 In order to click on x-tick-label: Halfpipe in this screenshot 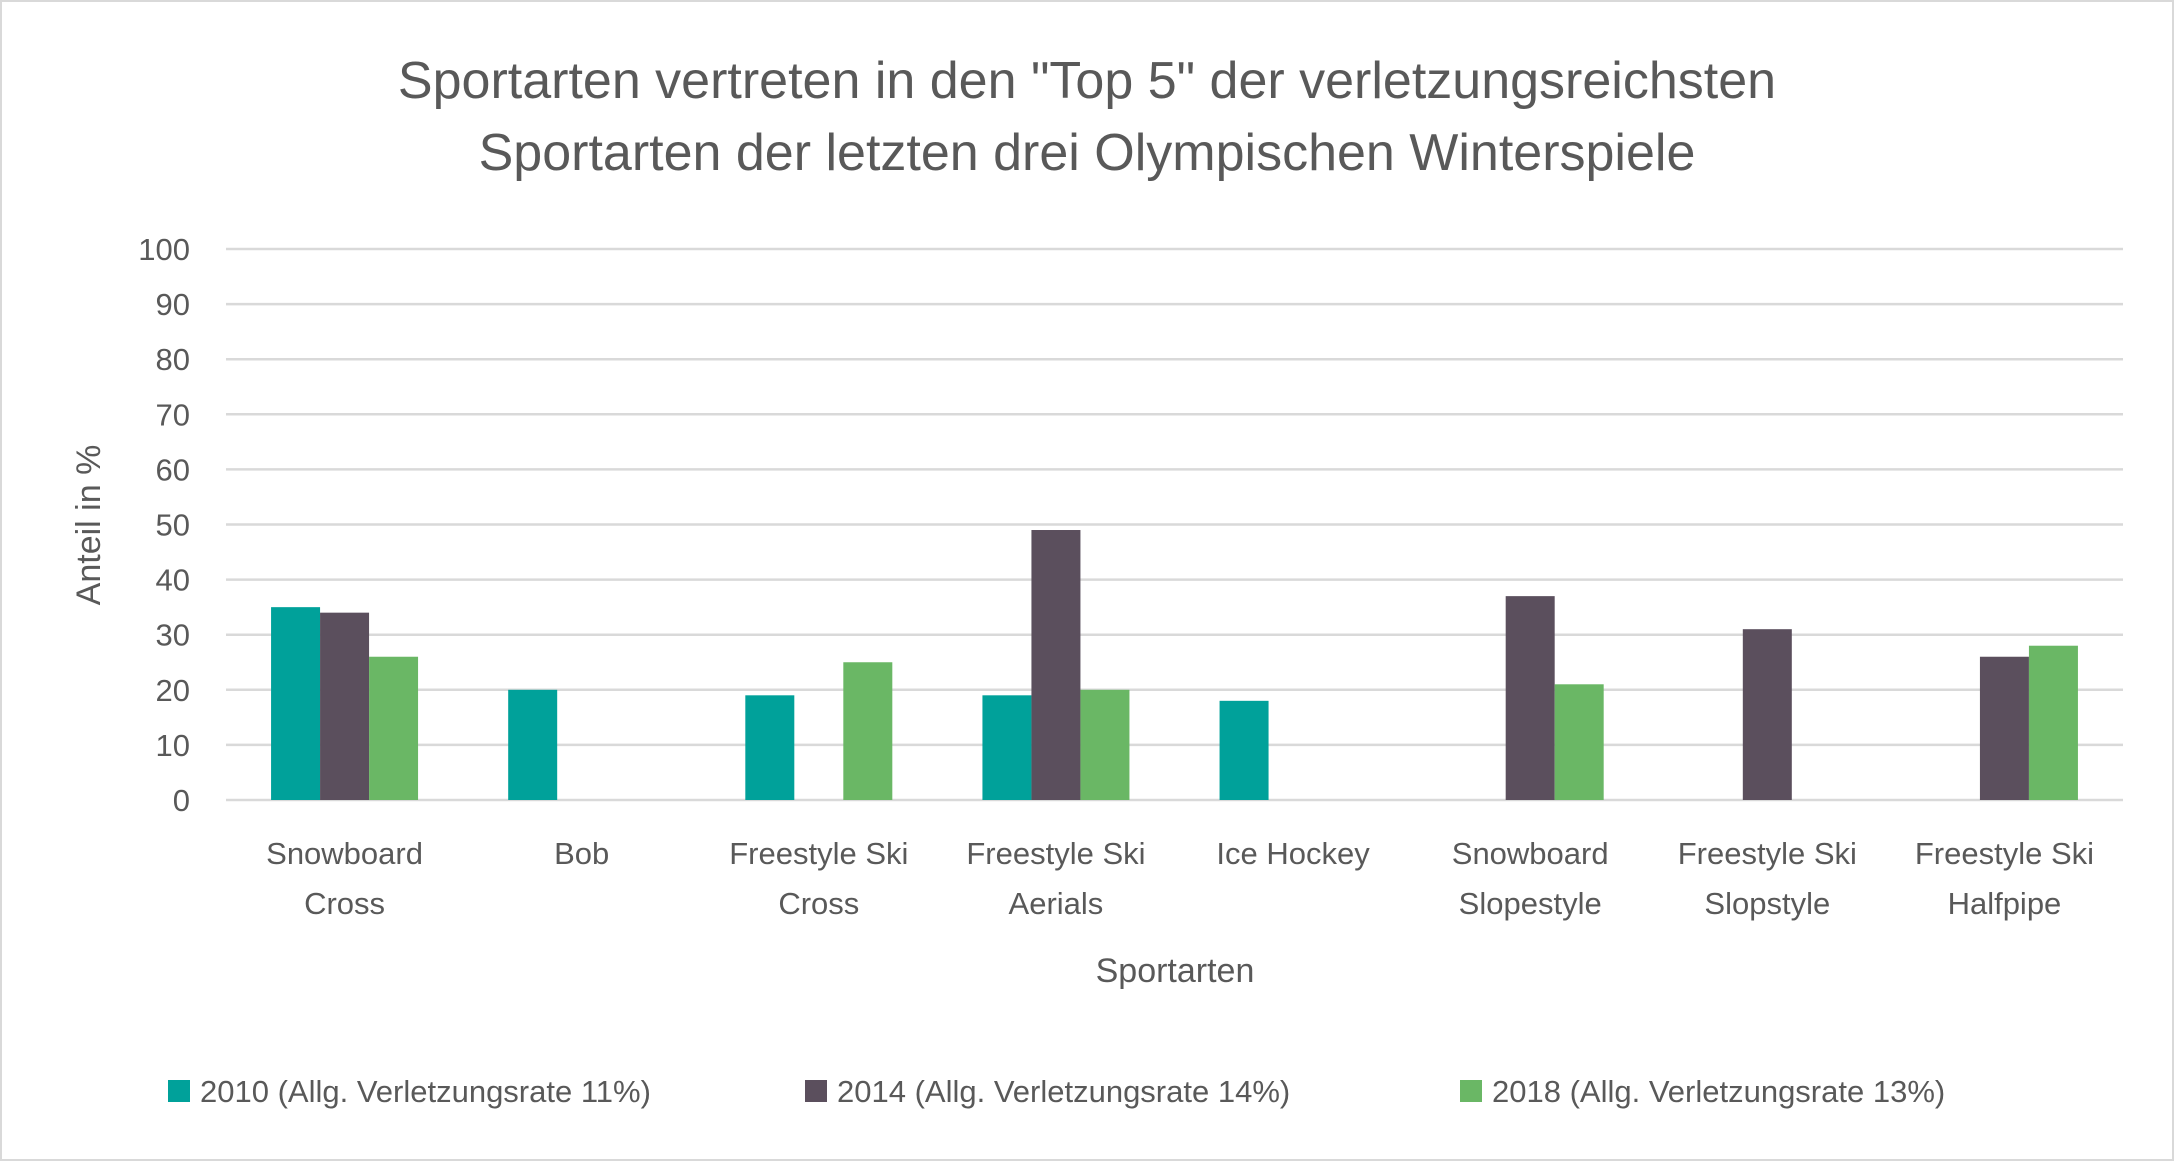, I will do `click(2005, 903)`.